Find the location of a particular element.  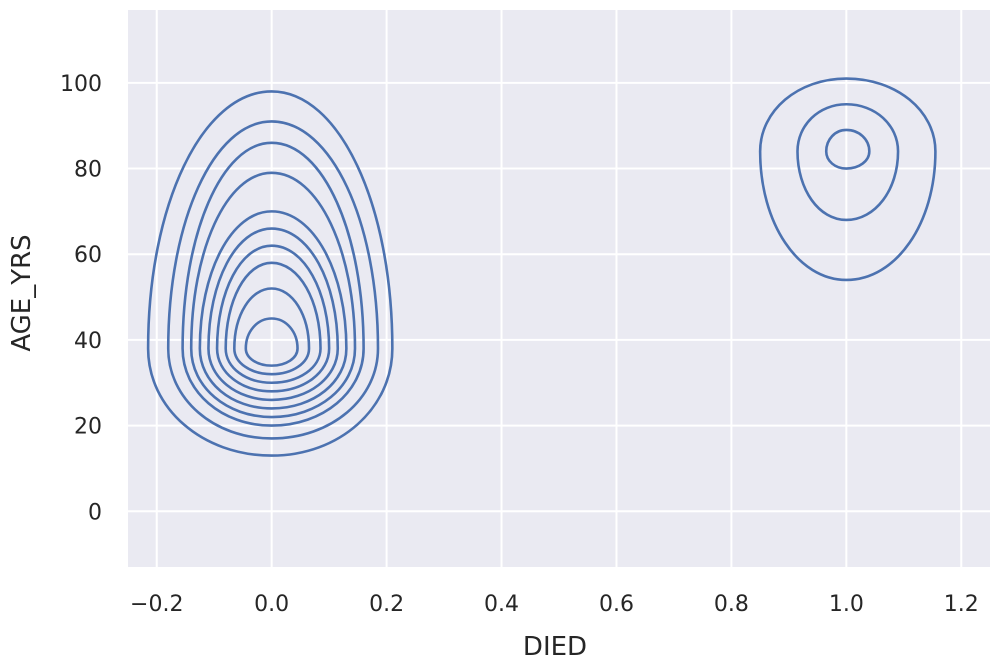

x-tick-label: 0.8 is located at coordinates (731, 604).